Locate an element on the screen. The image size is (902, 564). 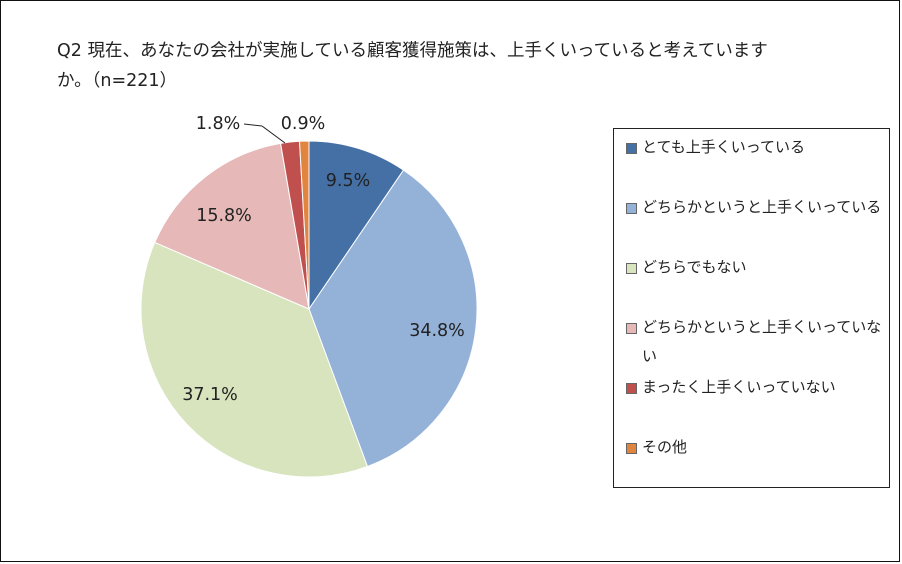
legend-item: どちらかというと上手くいっている is located at coordinates (755, 207).